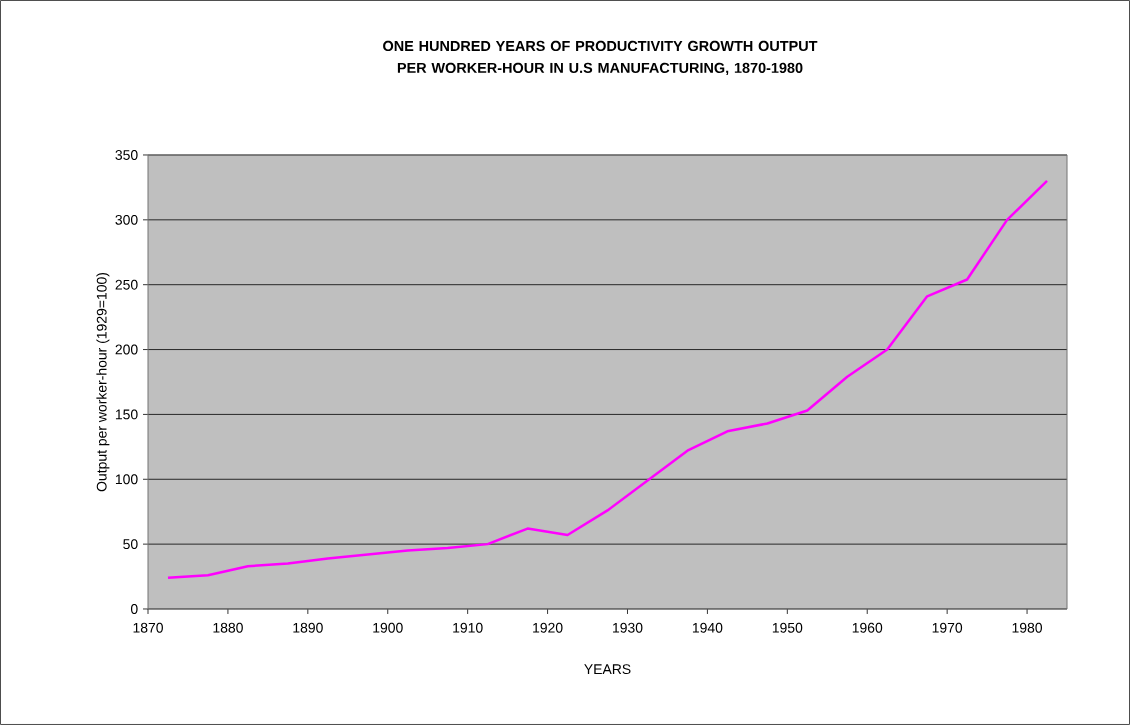 This screenshot has width=1130, height=725. What do you see at coordinates (126, 479) in the screenshot?
I see `y-tick-label: 100` at bounding box center [126, 479].